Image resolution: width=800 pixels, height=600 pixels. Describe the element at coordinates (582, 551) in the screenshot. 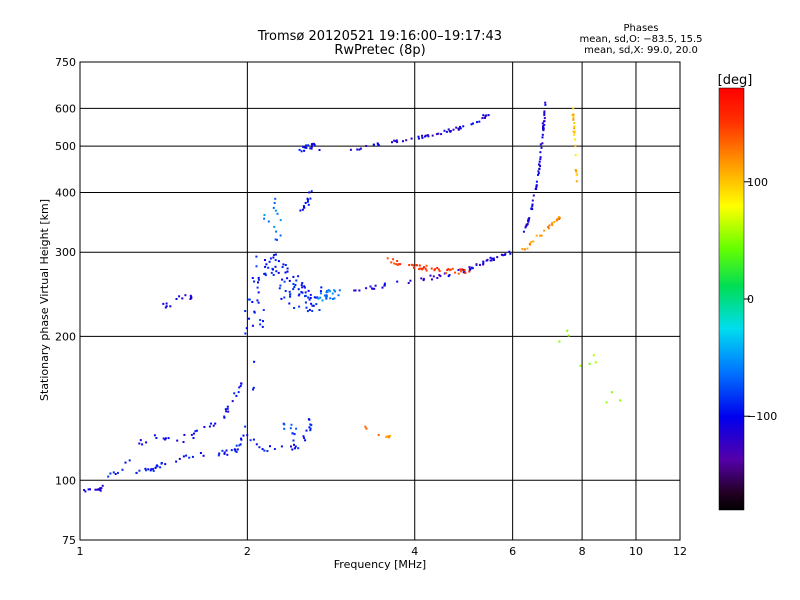

I see `x-tick-label: 8` at that location.